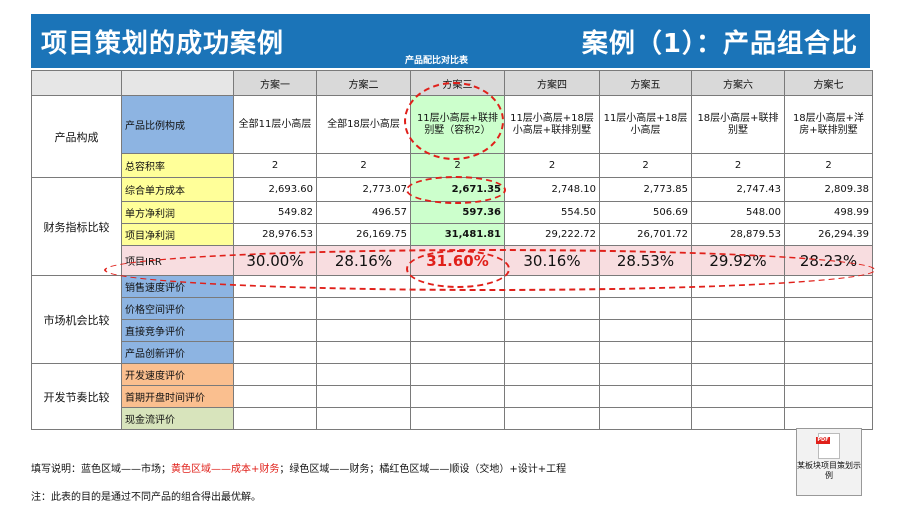 This screenshot has height=506, width=900. I want to click on page-title: 项目策划的成功案例, so click(163, 44).